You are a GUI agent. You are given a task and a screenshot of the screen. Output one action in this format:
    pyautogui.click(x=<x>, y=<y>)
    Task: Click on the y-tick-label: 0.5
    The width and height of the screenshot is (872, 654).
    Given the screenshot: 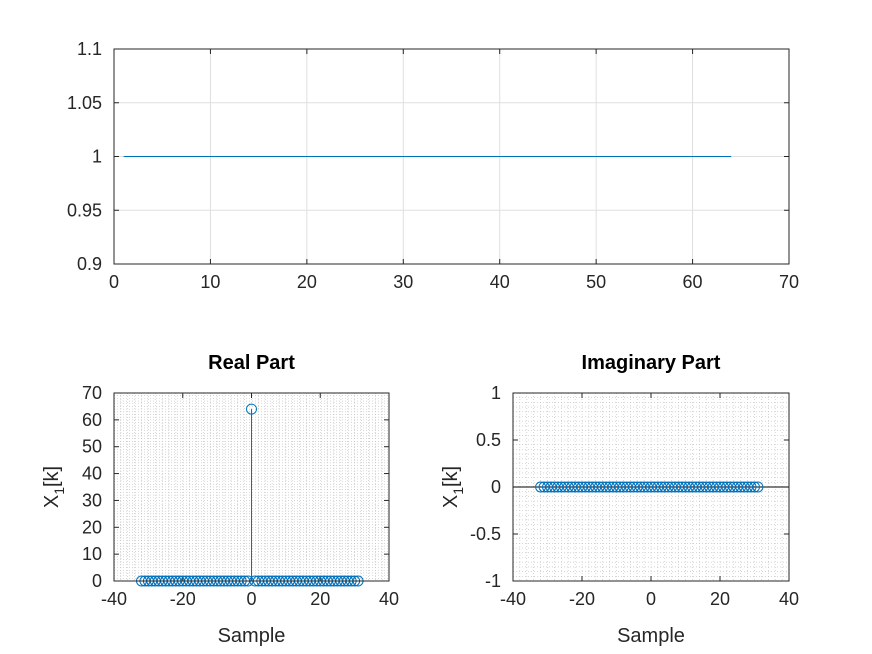 What is the action you would take?
    pyautogui.click(x=488, y=440)
    